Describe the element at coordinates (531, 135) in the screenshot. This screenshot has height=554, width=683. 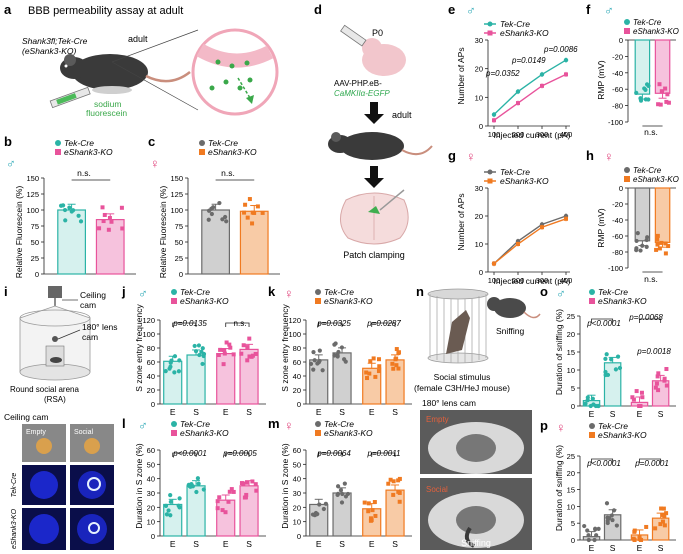
I see `xlabel-e: Injected current (pA)` at that location.